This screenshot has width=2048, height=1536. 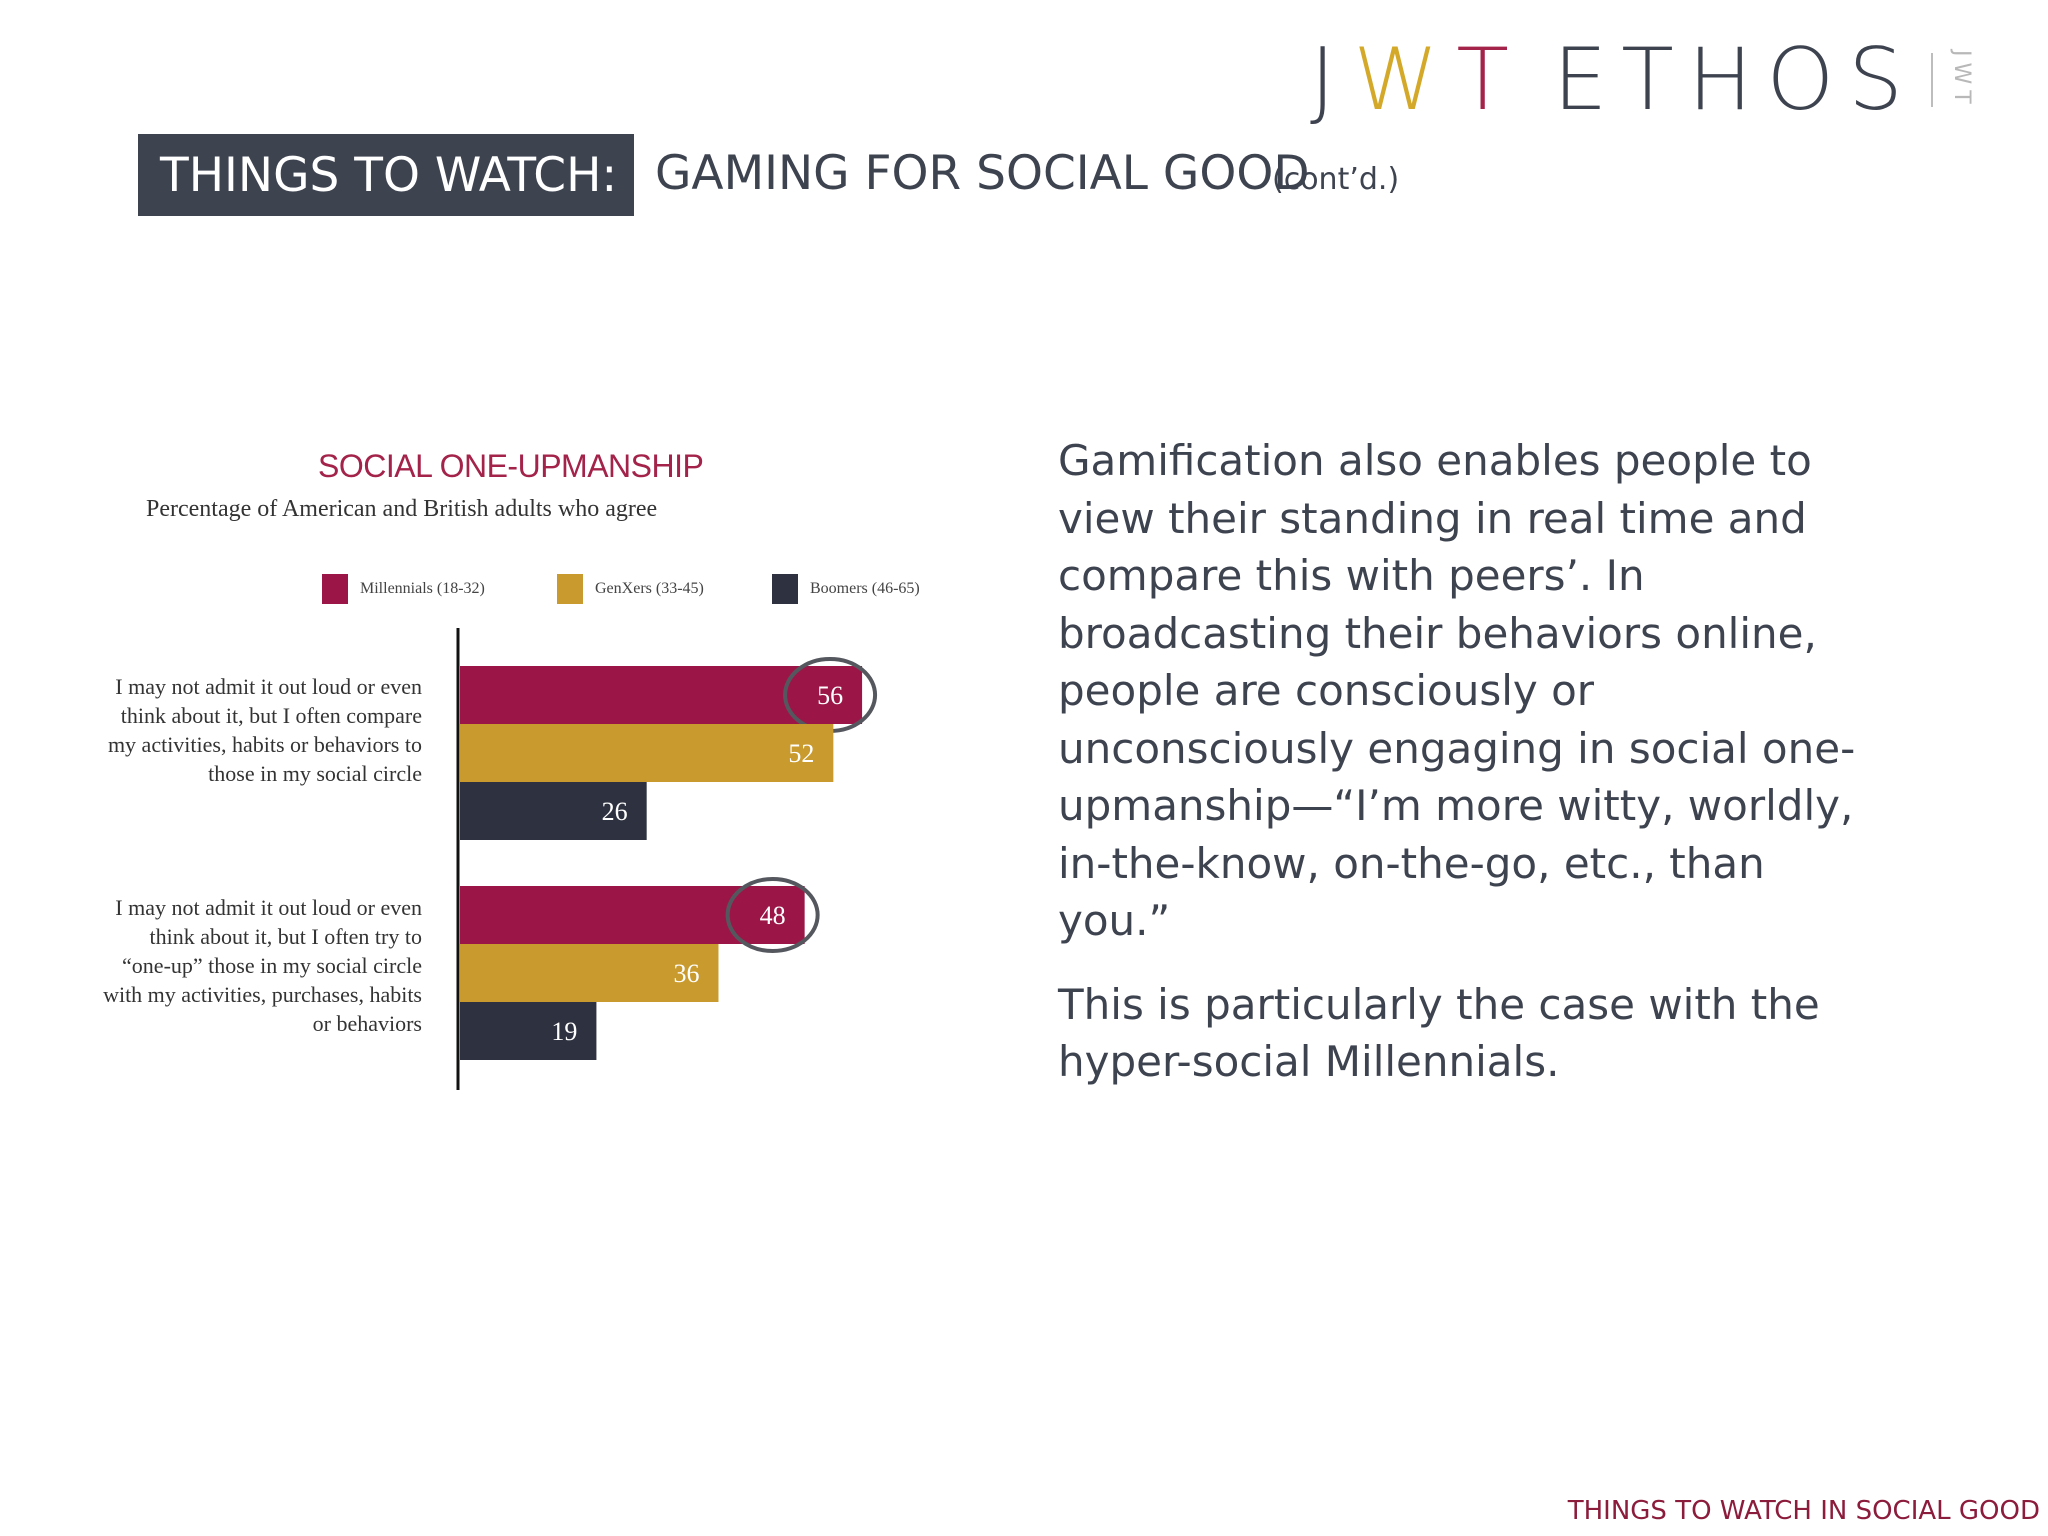 What do you see at coordinates (615, 811) in the screenshot?
I see `data-label: 26` at bounding box center [615, 811].